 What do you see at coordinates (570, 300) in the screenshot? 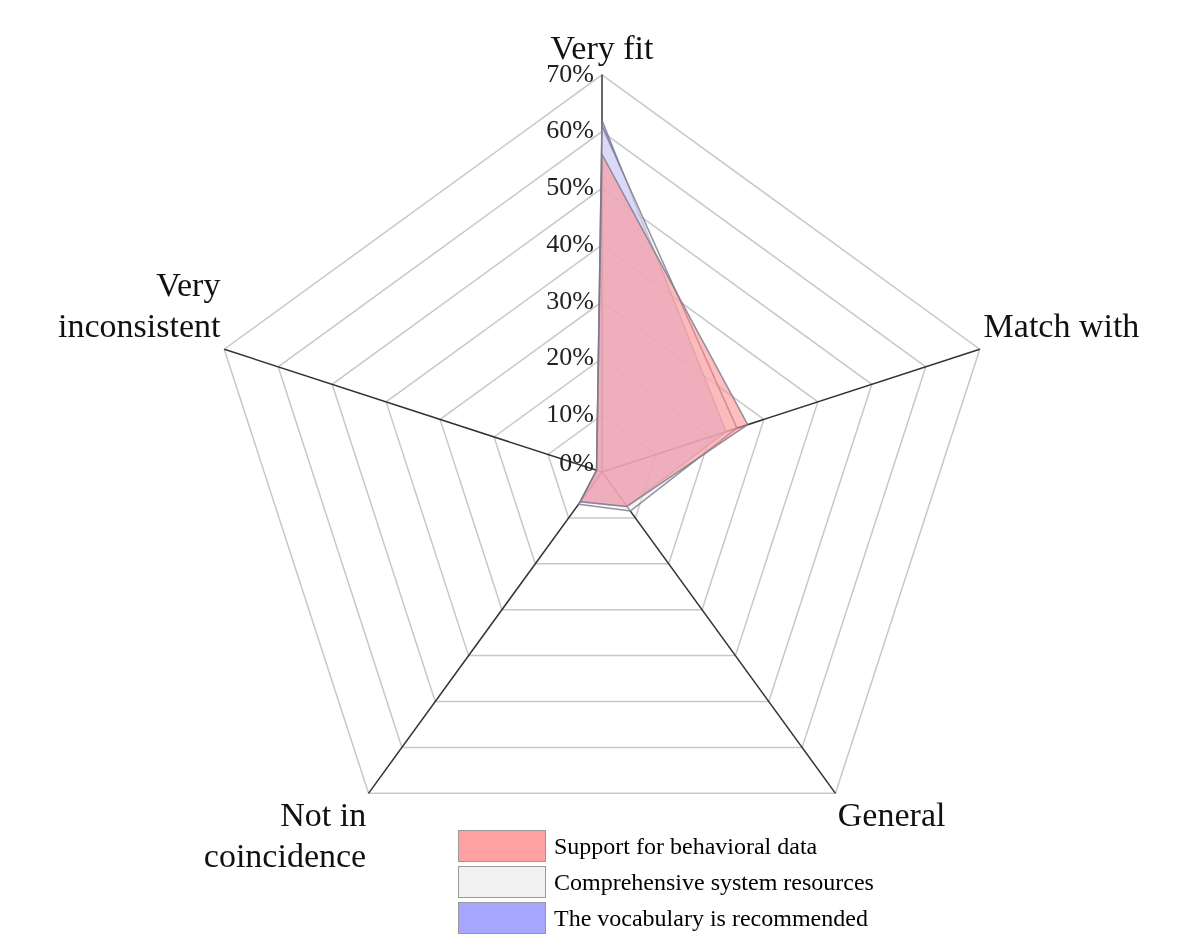
I see `y-tick-label: 30%` at bounding box center [570, 300].